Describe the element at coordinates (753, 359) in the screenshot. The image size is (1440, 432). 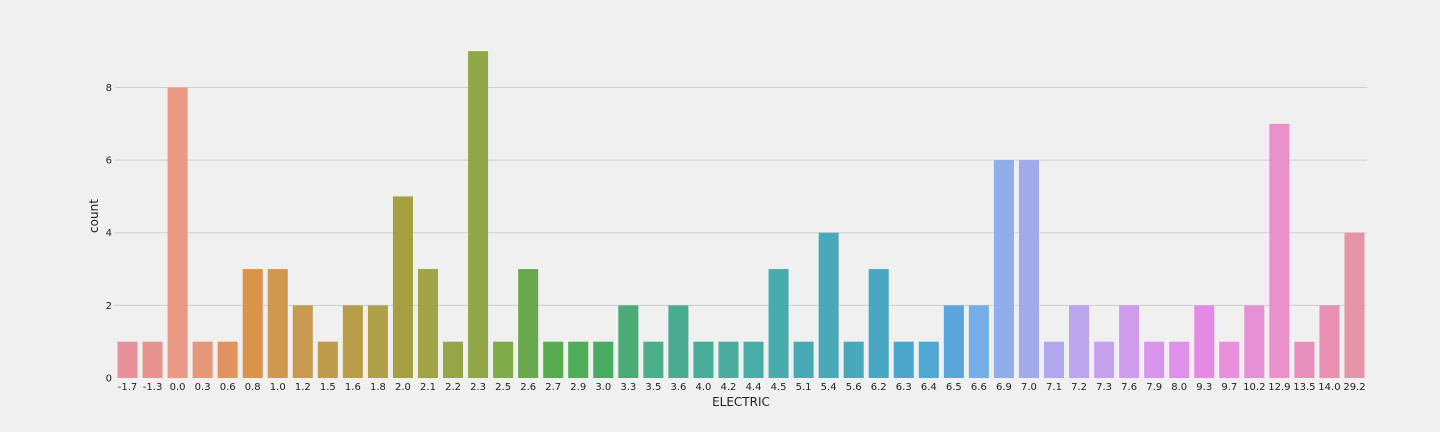
I see `bar-4.4` at that location.